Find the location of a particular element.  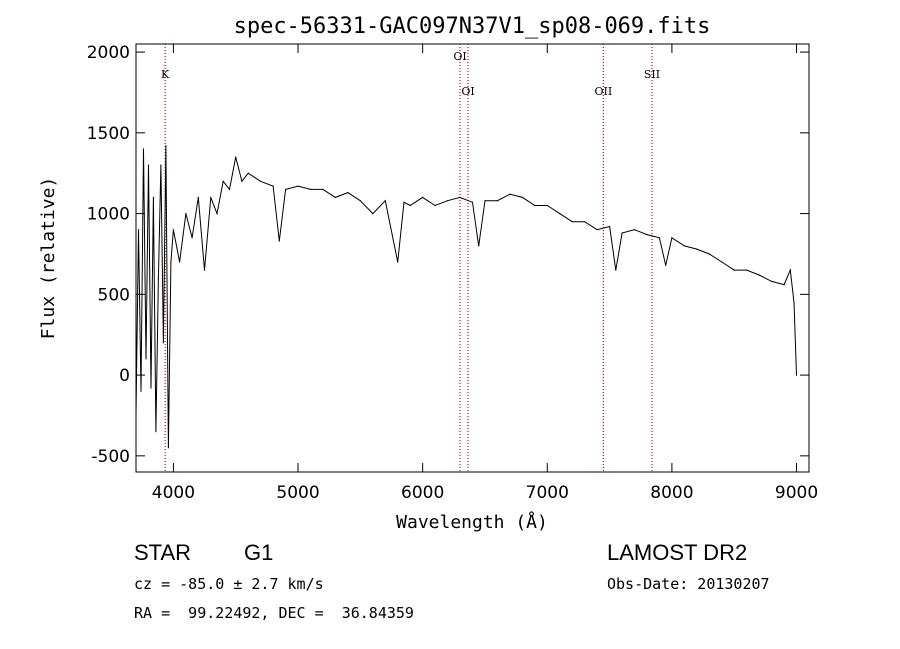

x-tick-label: 9000 is located at coordinates (796, 493).